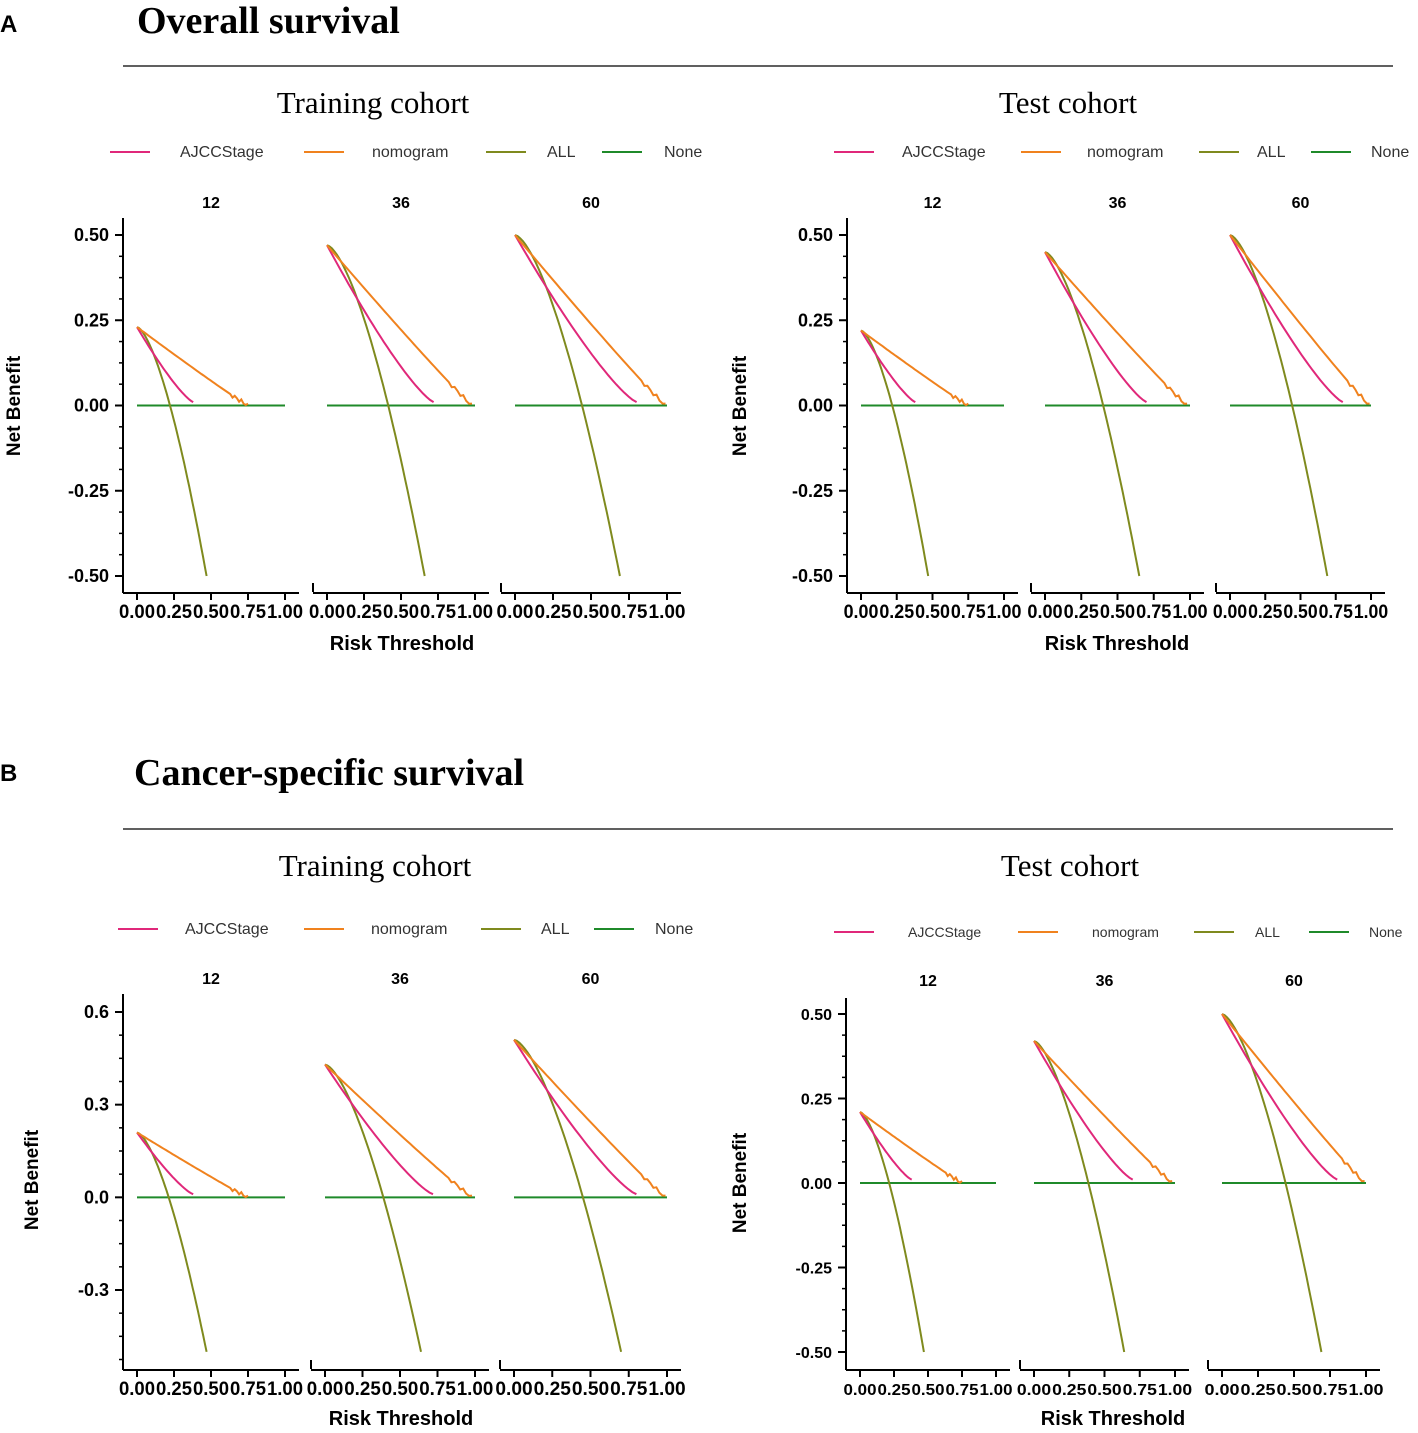 This screenshot has height=1433, width=1418. Describe the element at coordinates (91, 406) in the screenshot. I see `y-tick-label: 0.00` at that location.